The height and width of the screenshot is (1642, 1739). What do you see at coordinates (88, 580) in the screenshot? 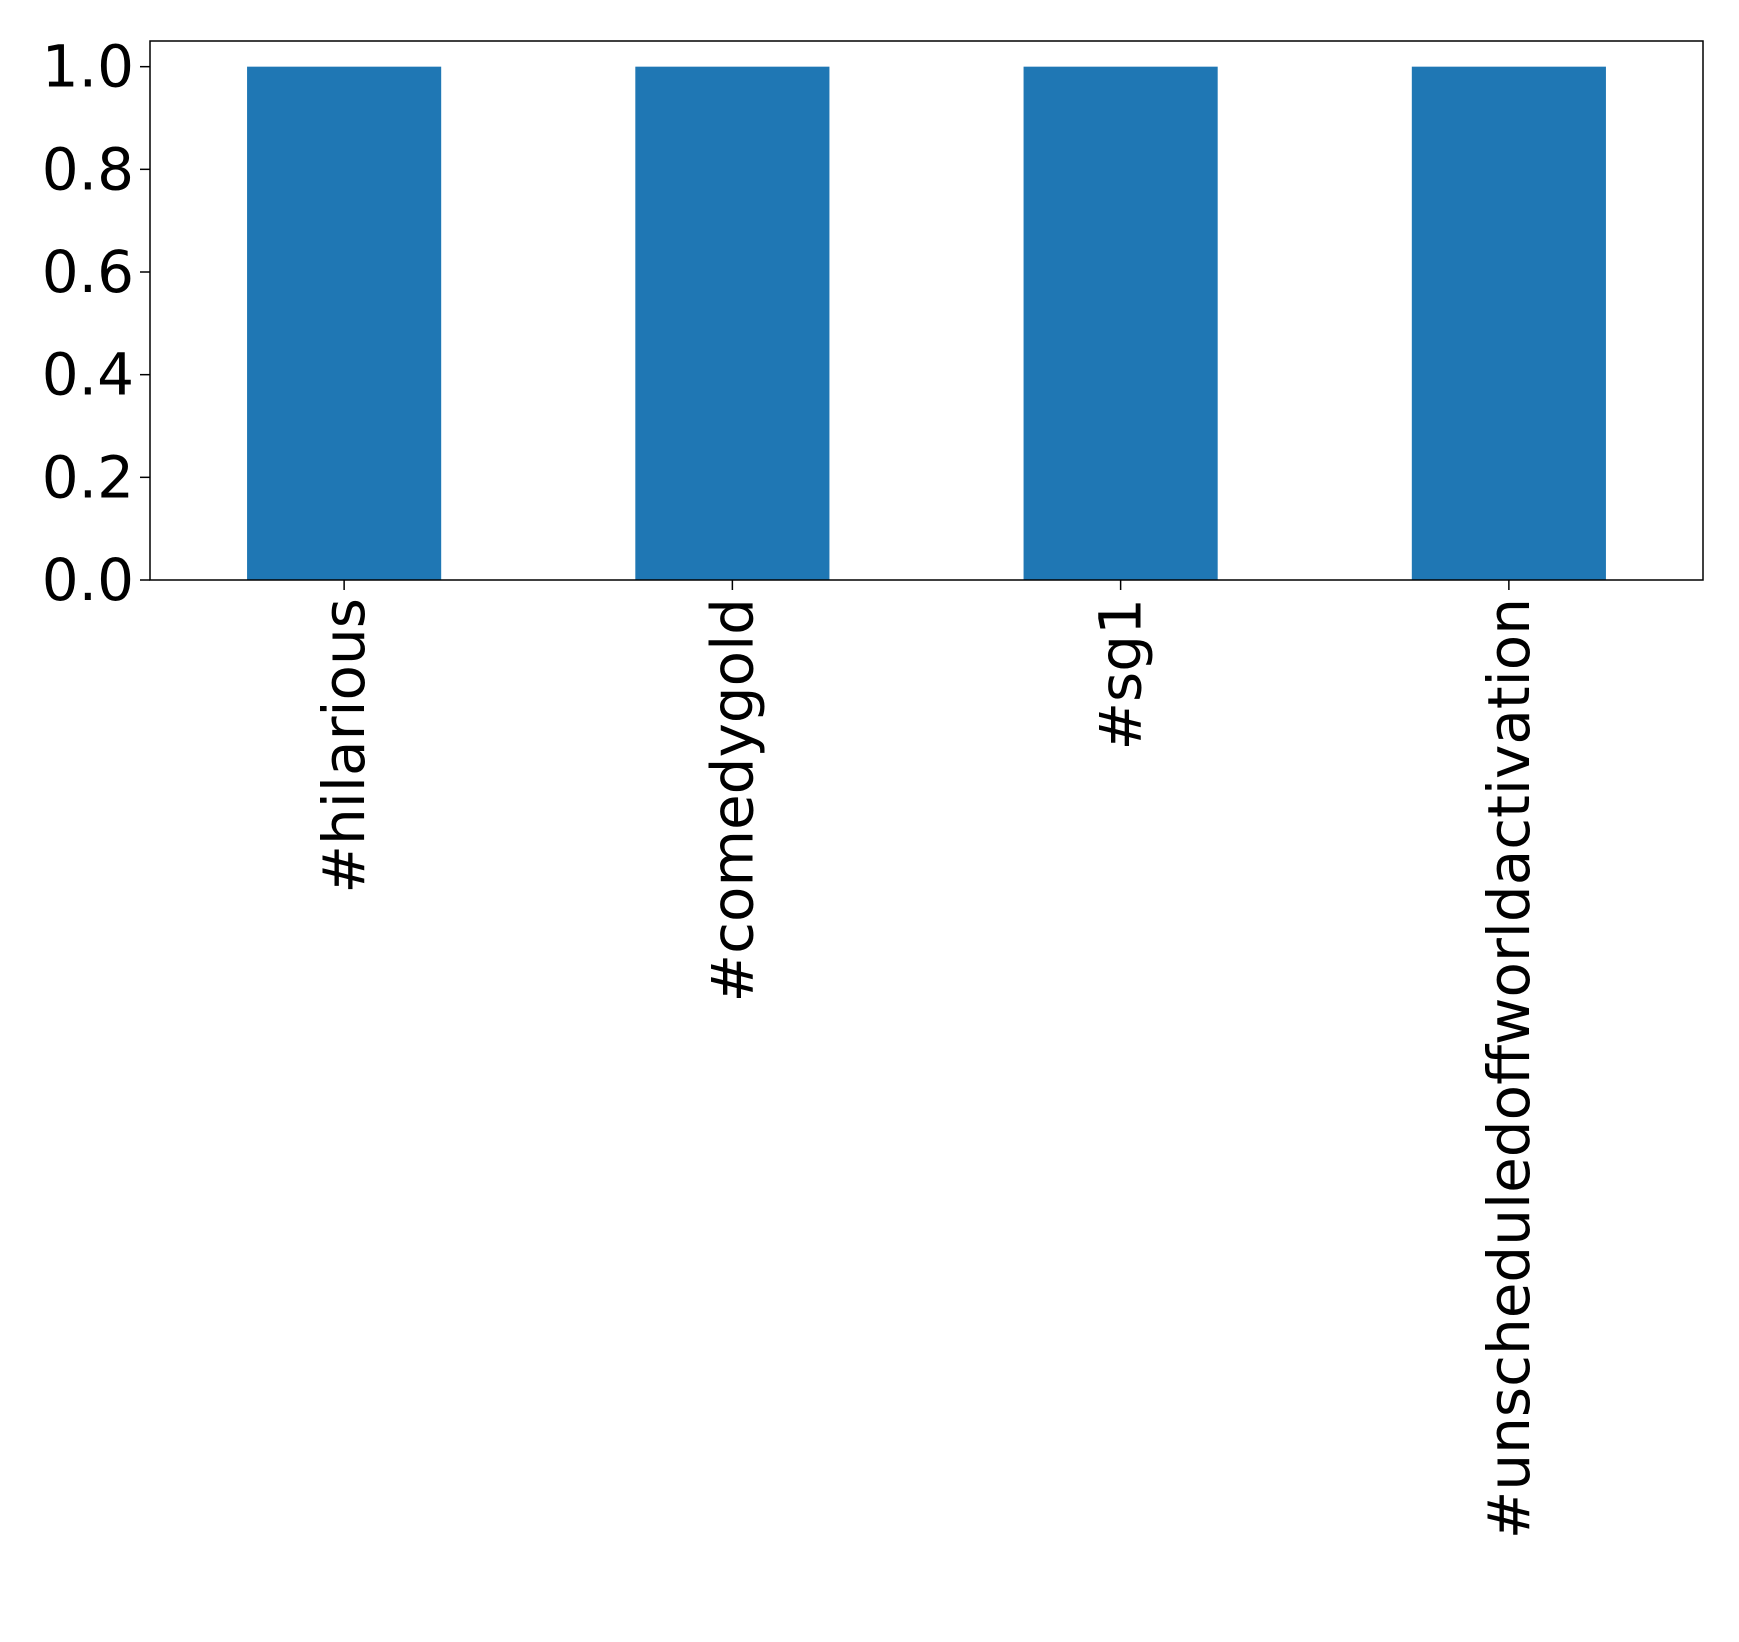
I see `y-tick-label: 0.0` at bounding box center [88, 580].